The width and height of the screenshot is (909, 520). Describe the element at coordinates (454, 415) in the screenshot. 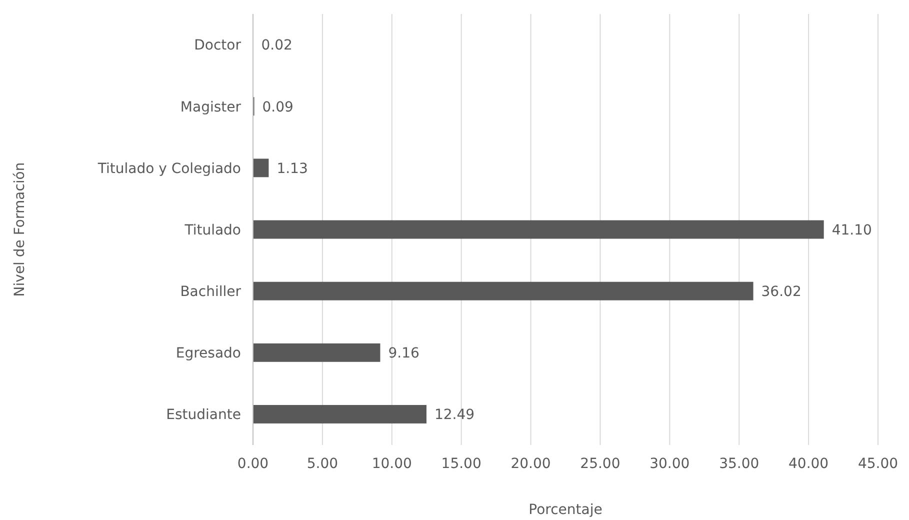

I see `data-label: 12.49` at that location.